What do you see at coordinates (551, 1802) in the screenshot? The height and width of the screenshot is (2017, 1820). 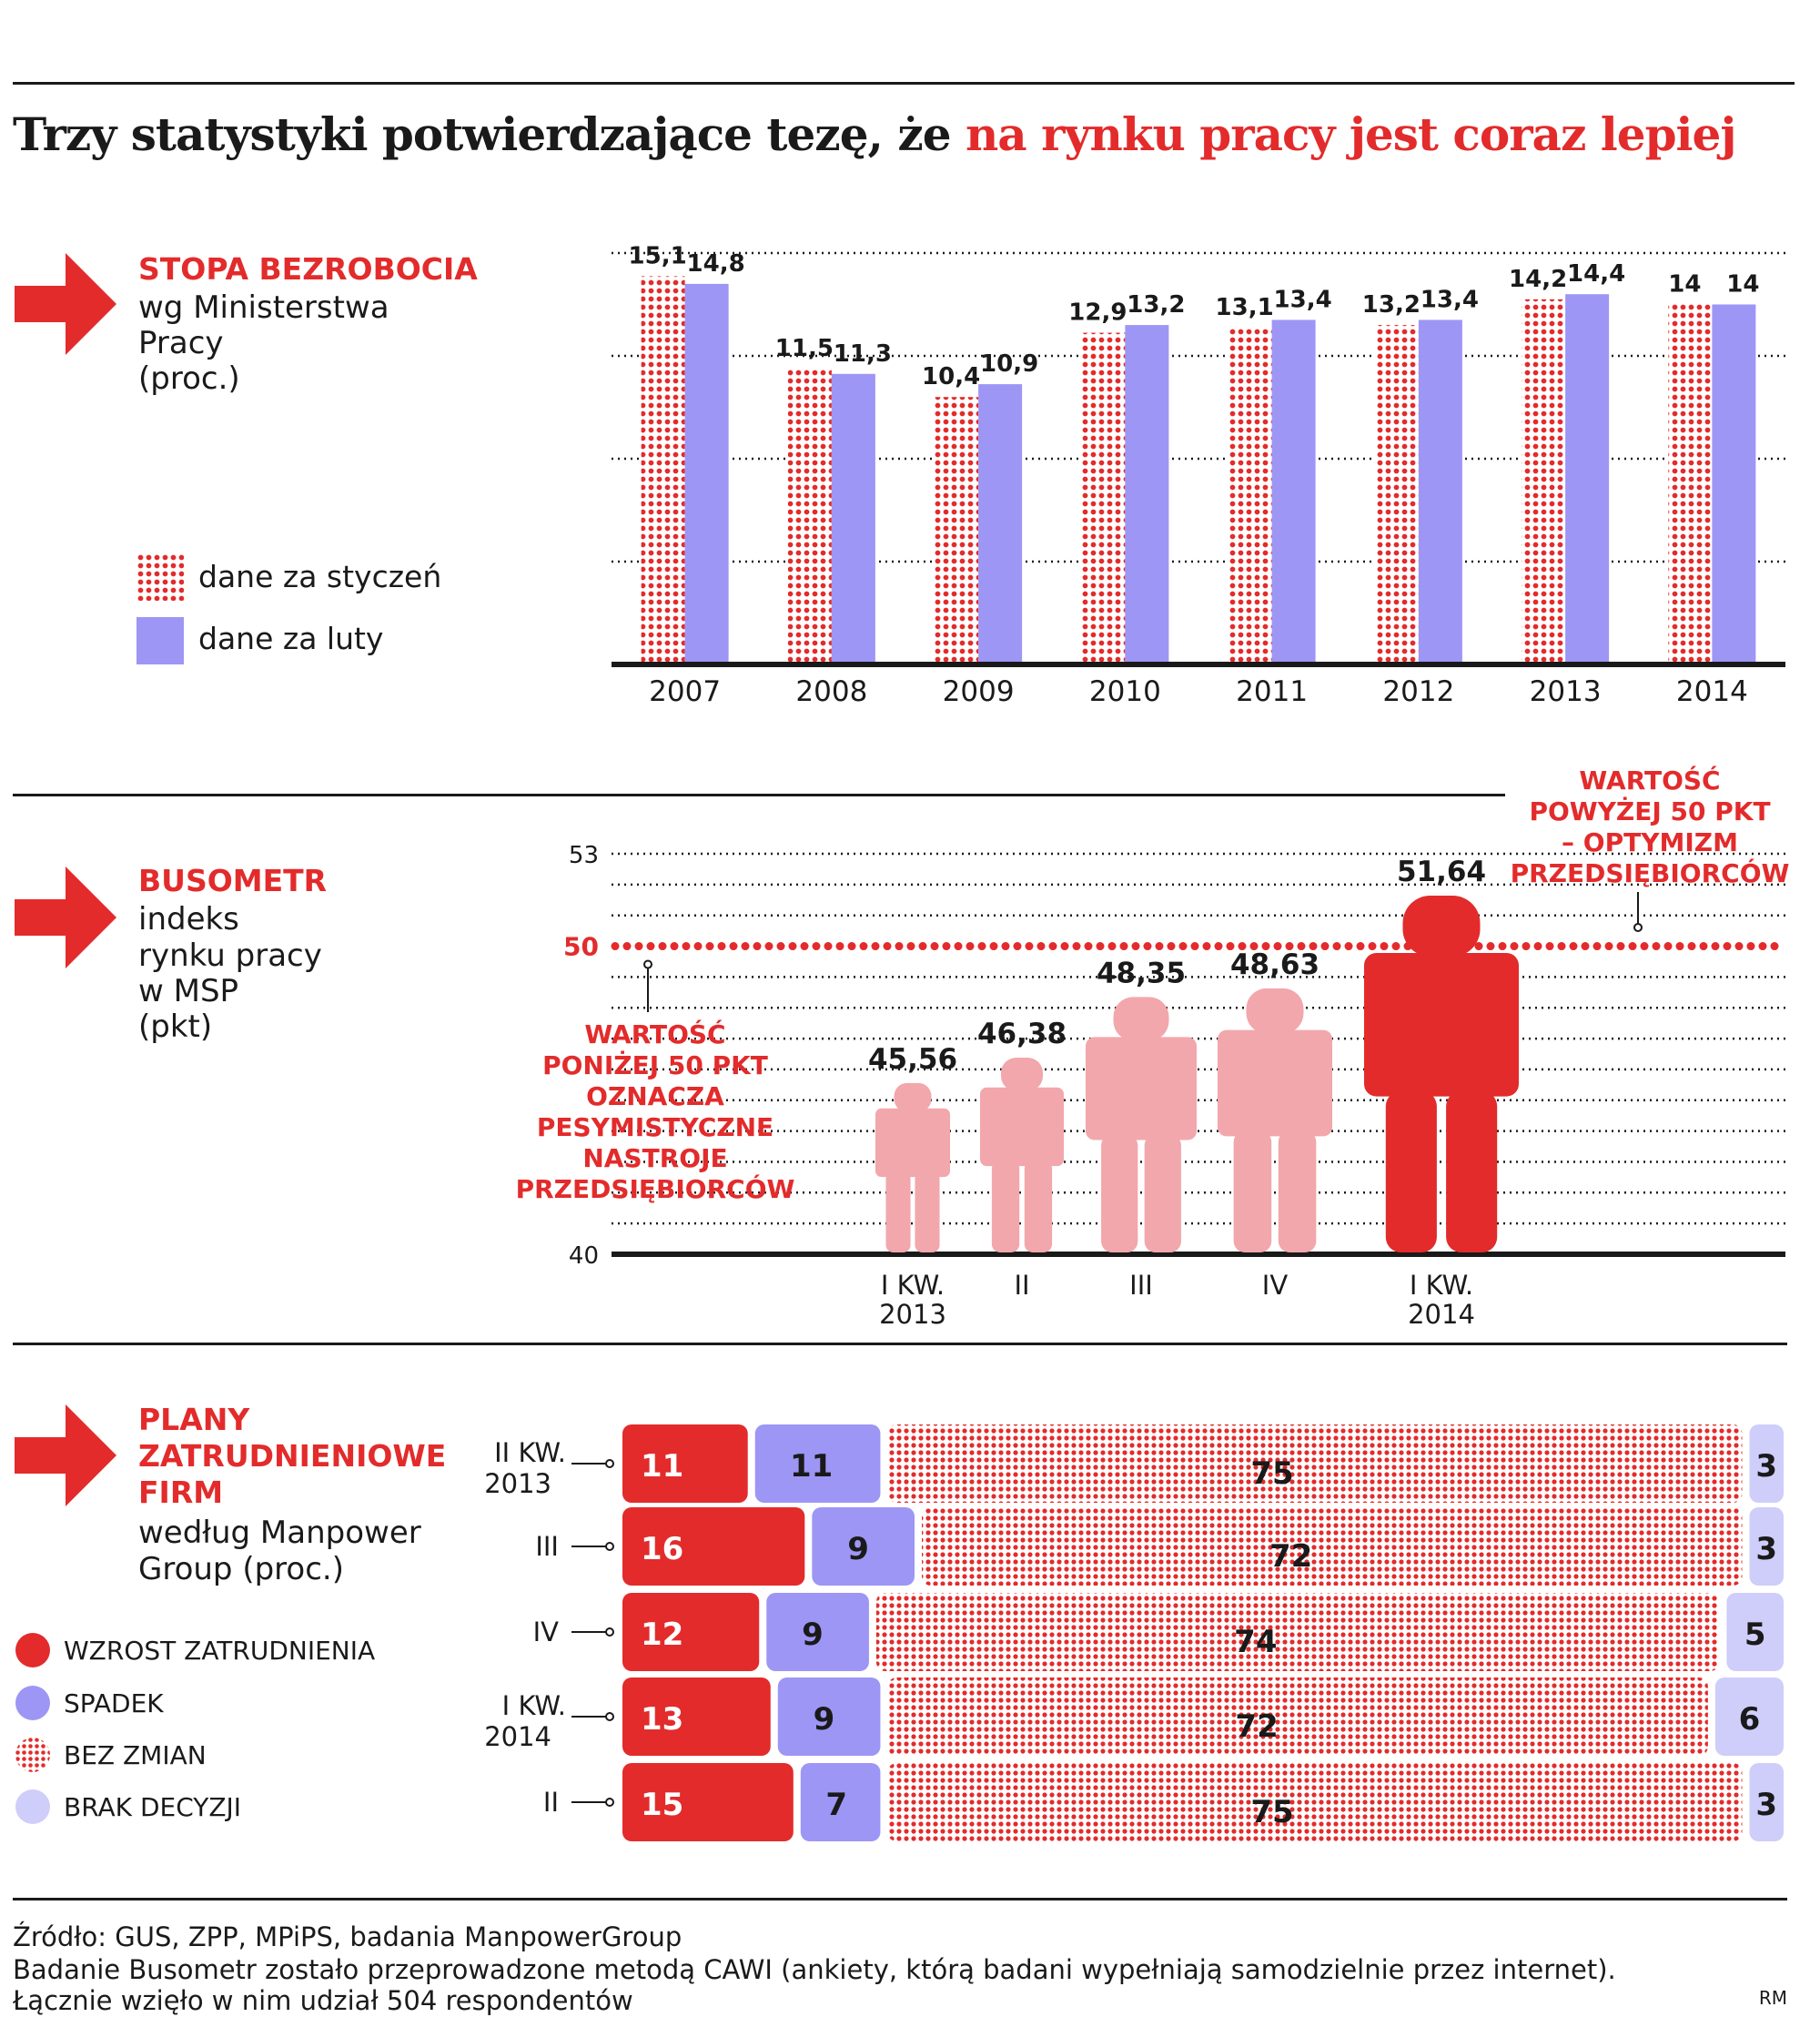 I see `row-label: II` at bounding box center [551, 1802].